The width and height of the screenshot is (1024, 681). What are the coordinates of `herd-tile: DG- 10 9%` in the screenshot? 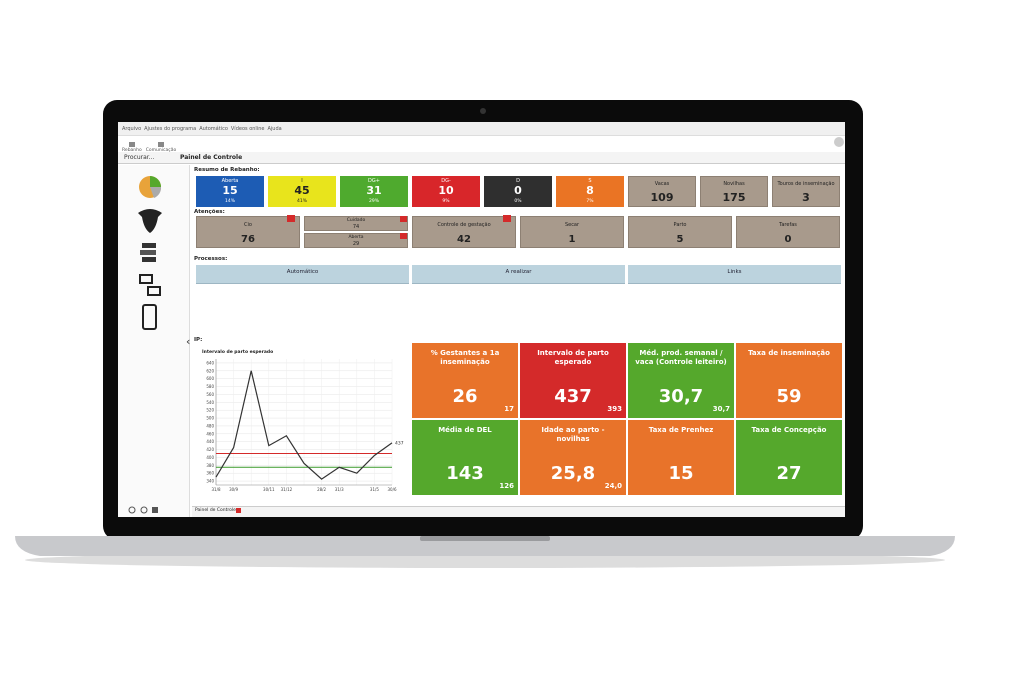 It's located at (446, 191).